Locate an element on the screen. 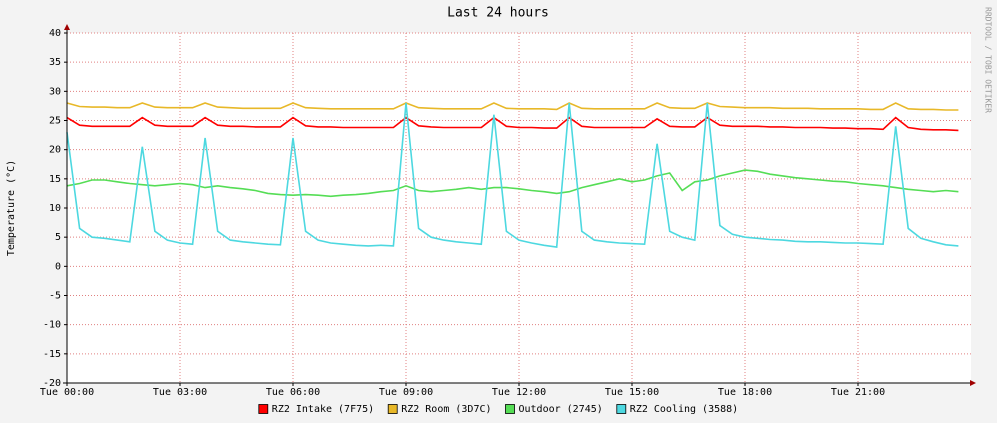 Image resolution: width=997 pixels, height=423 pixels. x-tick-label: Tue 06:00 is located at coordinates (293, 392).